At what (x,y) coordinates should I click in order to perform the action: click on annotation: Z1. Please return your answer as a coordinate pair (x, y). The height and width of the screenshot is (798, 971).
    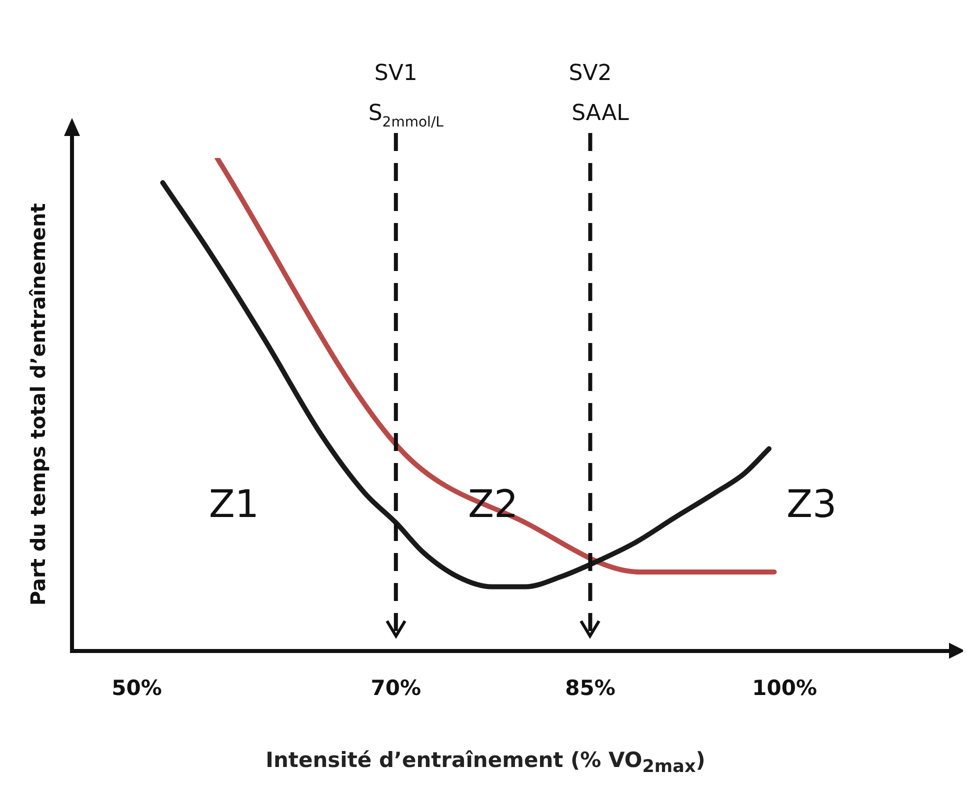
    Looking at the image, I should click on (234, 504).